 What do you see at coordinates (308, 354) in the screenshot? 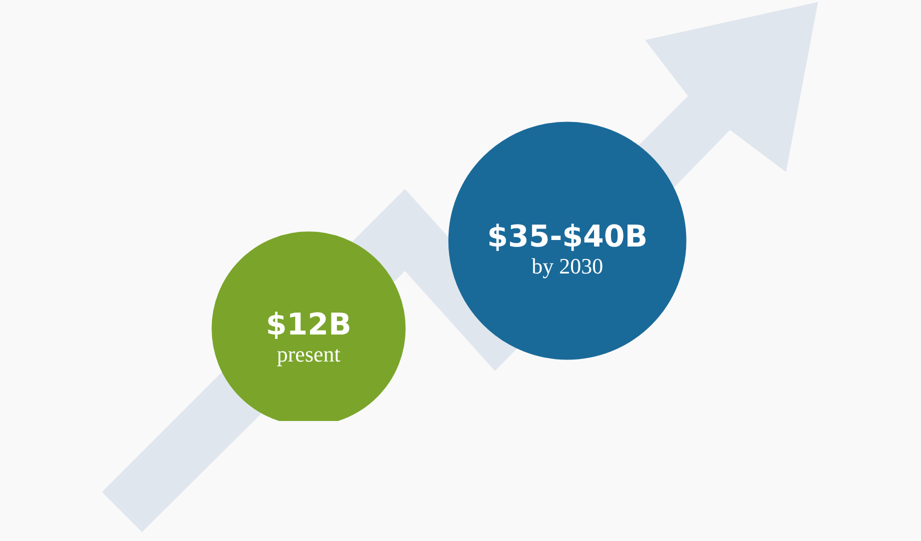
I see `category-label: present` at bounding box center [308, 354].